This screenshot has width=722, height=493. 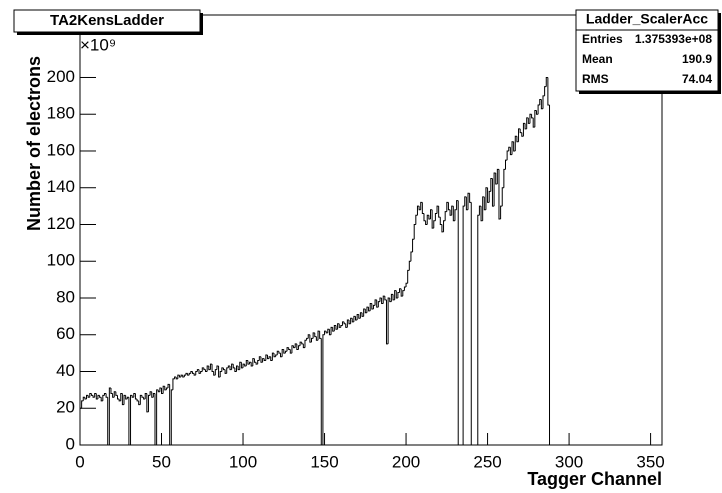 I want to click on y-tick-label: 160, so click(x=61, y=149).